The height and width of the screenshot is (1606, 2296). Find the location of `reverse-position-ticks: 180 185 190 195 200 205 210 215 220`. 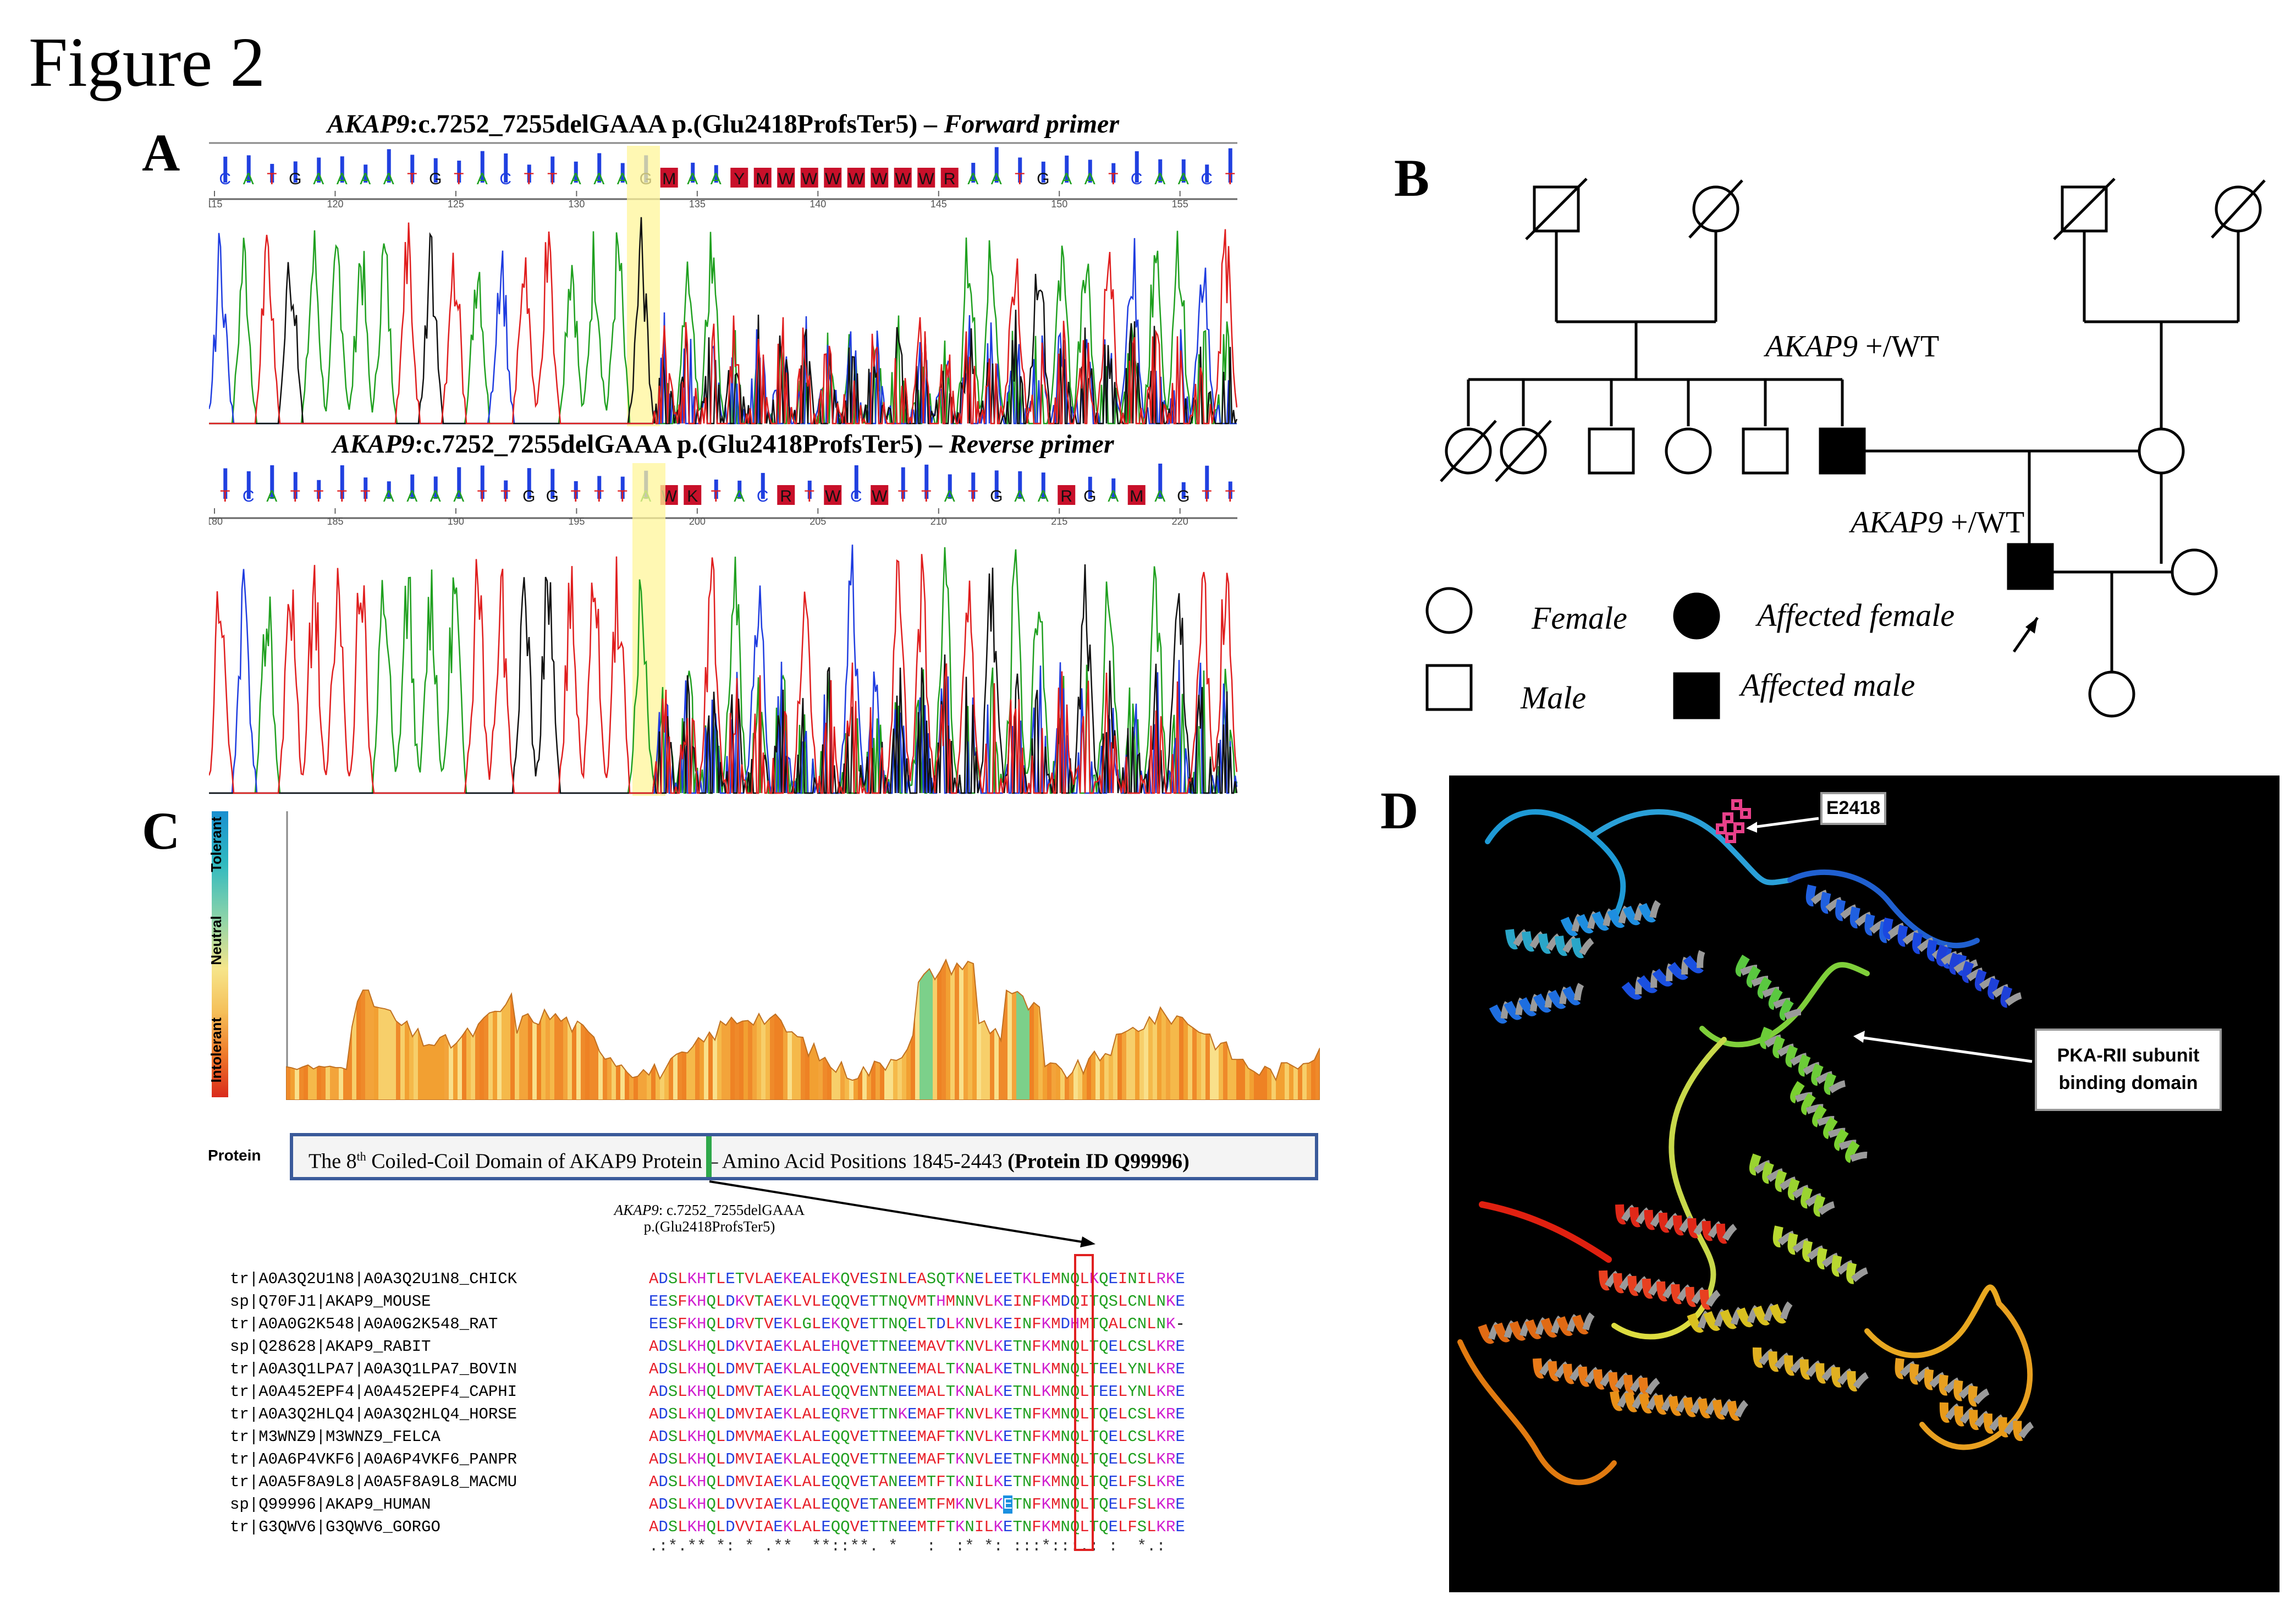

reverse-position-ticks: 180 185 190 195 200 205 210 215 220 is located at coordinates (698, 517).